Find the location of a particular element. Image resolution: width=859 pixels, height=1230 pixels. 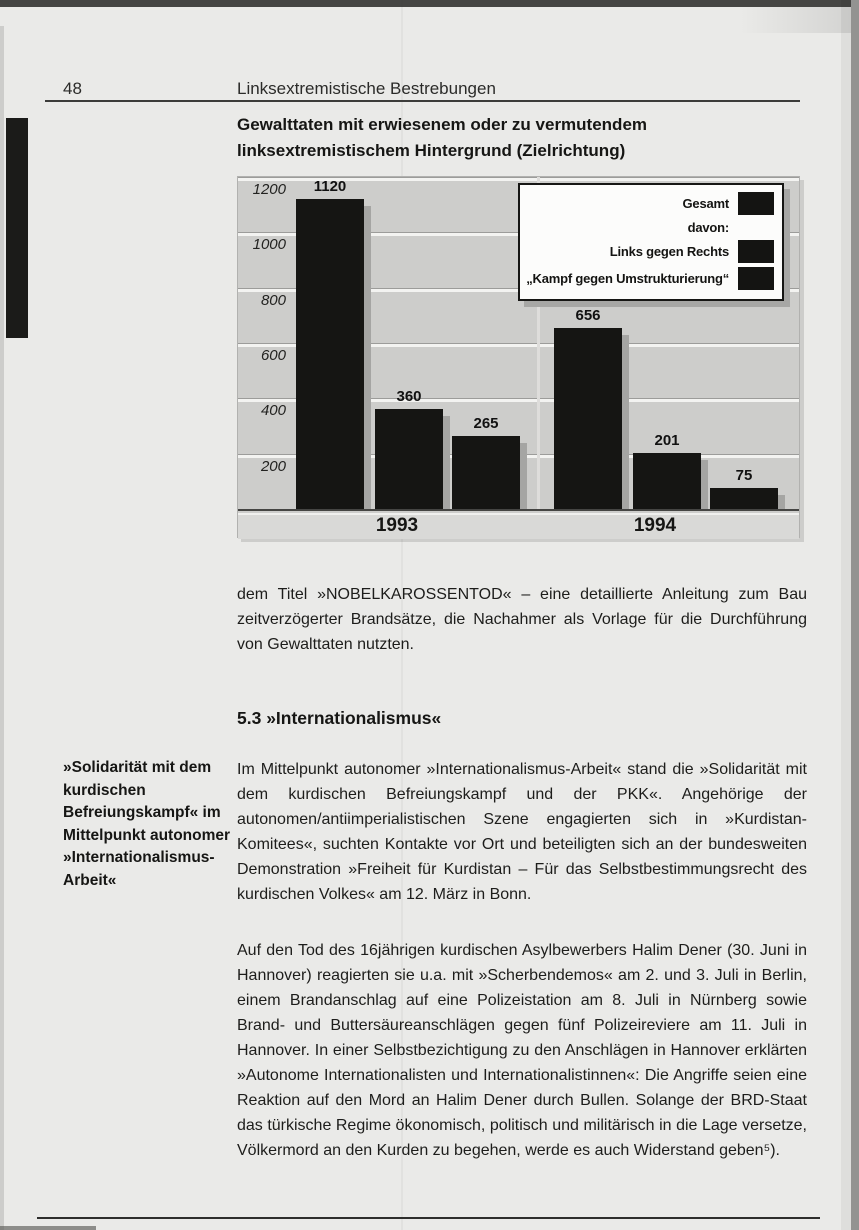

y-tick-label: 400 is located at coordinates (273, 411).